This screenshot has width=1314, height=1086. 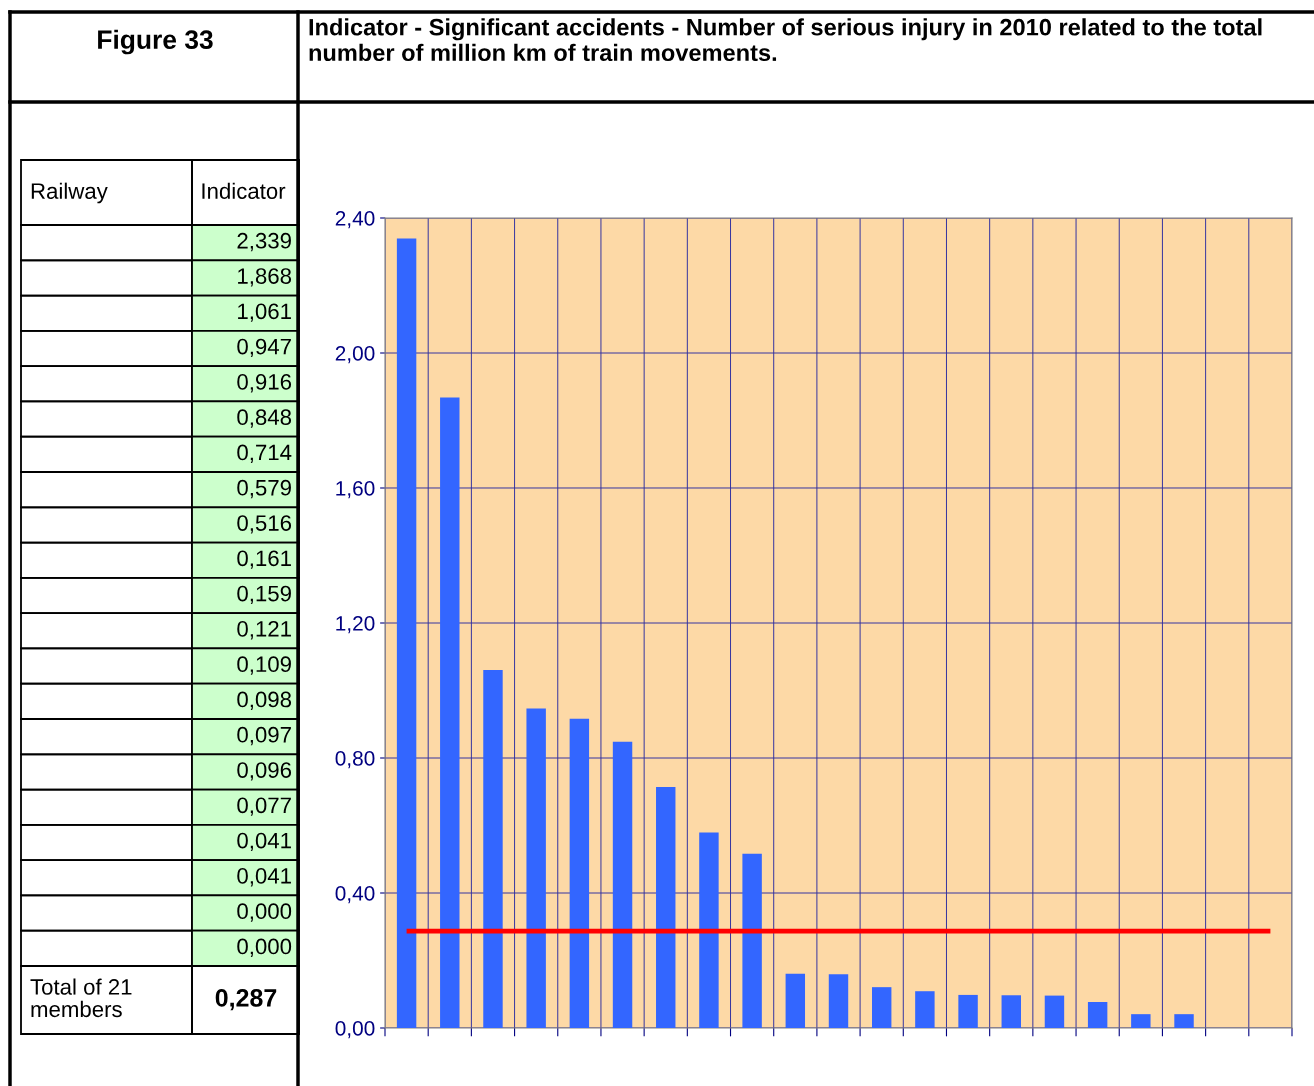 What do you see at coordinates (264, 559) in the screenshot?
I see `text: 0,161` at bounding box center [264, 559].